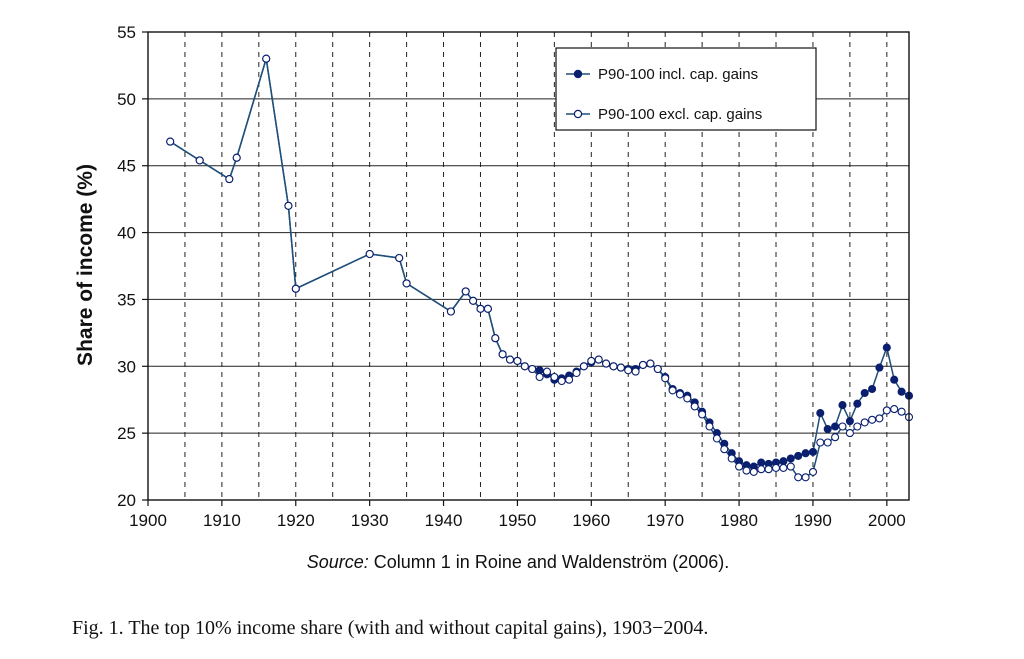 Image resolution: width=1024 pixels, height=659 pixels. Describe the element at coordinates (148, 520) in the screenshot. I see `x-tick-label: 1900` at that location.